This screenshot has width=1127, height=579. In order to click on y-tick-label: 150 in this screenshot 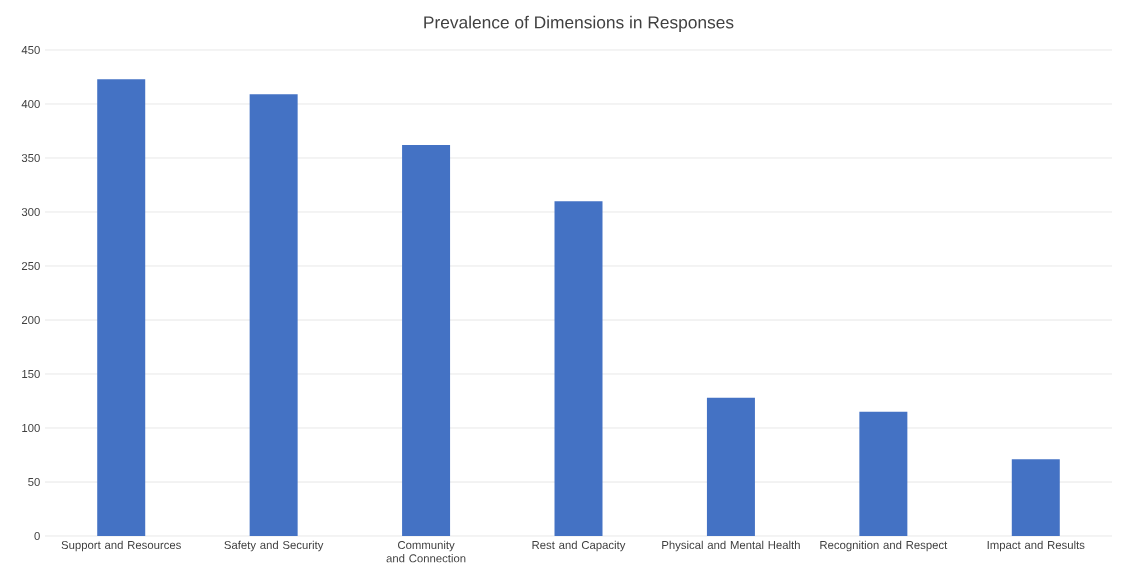, I will do `click(31, 374)`.